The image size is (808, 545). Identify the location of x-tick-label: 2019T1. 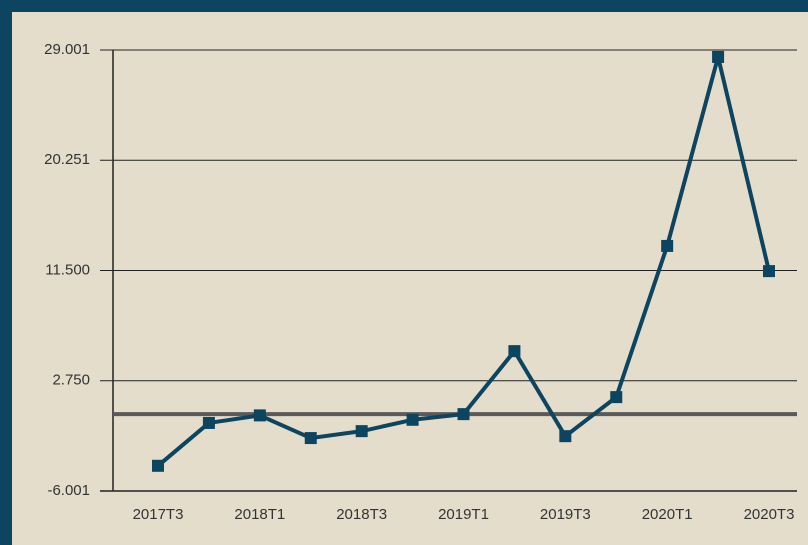
(463, 514).